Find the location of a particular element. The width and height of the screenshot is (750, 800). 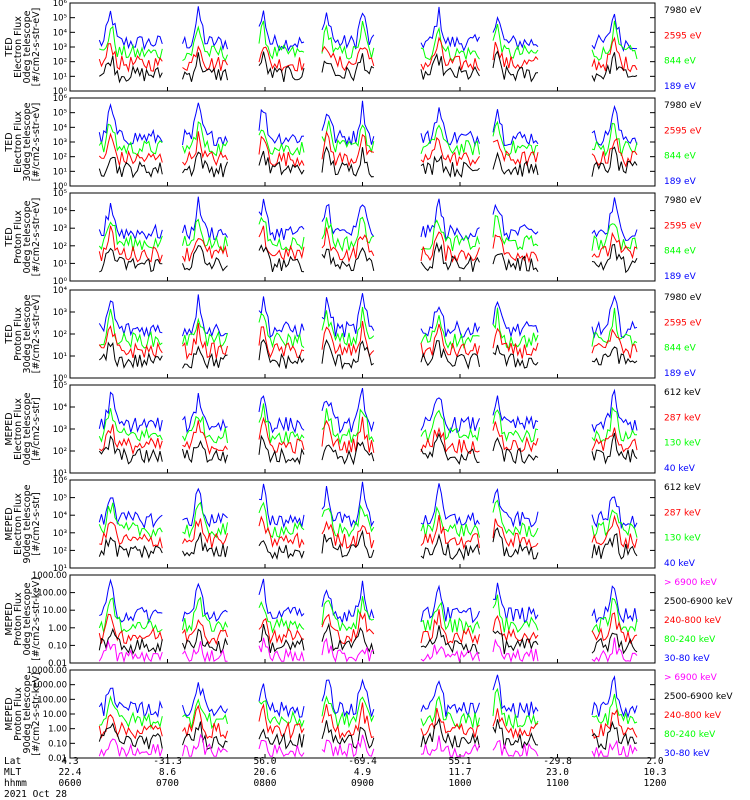

footer-mlt: 11.7 is located at coordinates (460, 772).